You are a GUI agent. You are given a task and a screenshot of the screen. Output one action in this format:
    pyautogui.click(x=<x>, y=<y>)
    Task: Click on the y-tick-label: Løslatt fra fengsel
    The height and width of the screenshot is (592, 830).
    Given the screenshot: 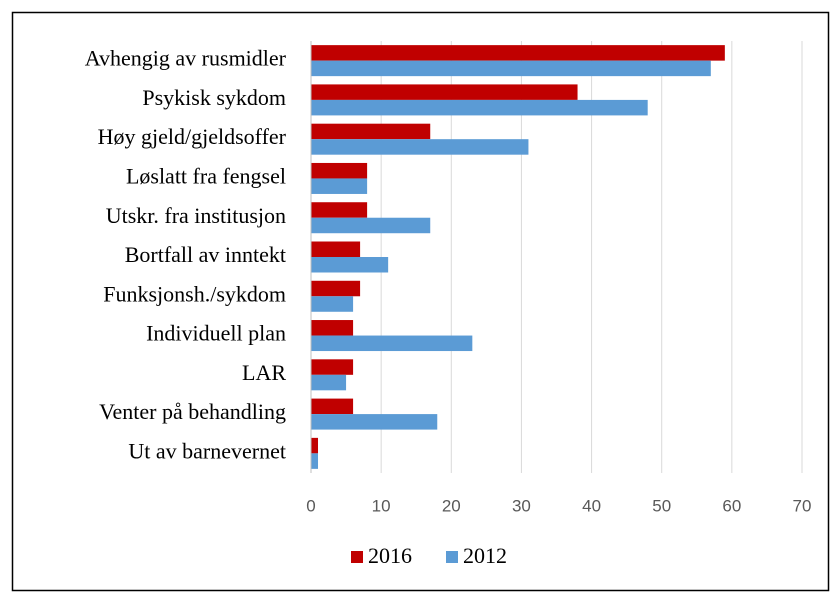 What is the action you would take?
    pyautogui.click(x=206, y=176)
    